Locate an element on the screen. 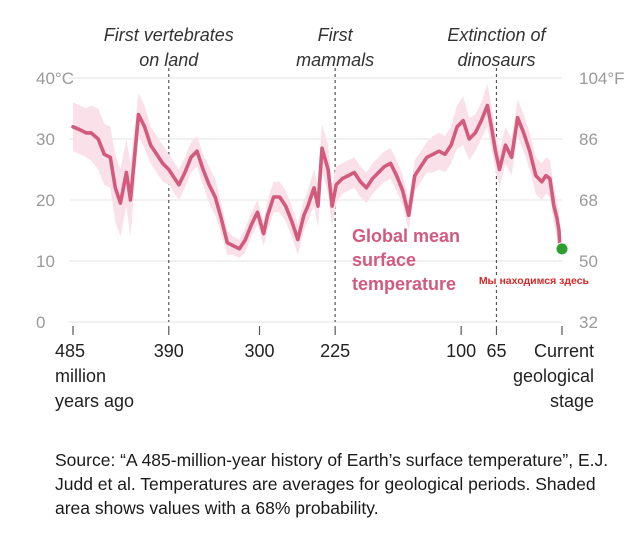  x-tick-label-225: 225 is located at coordinates (335, 351).